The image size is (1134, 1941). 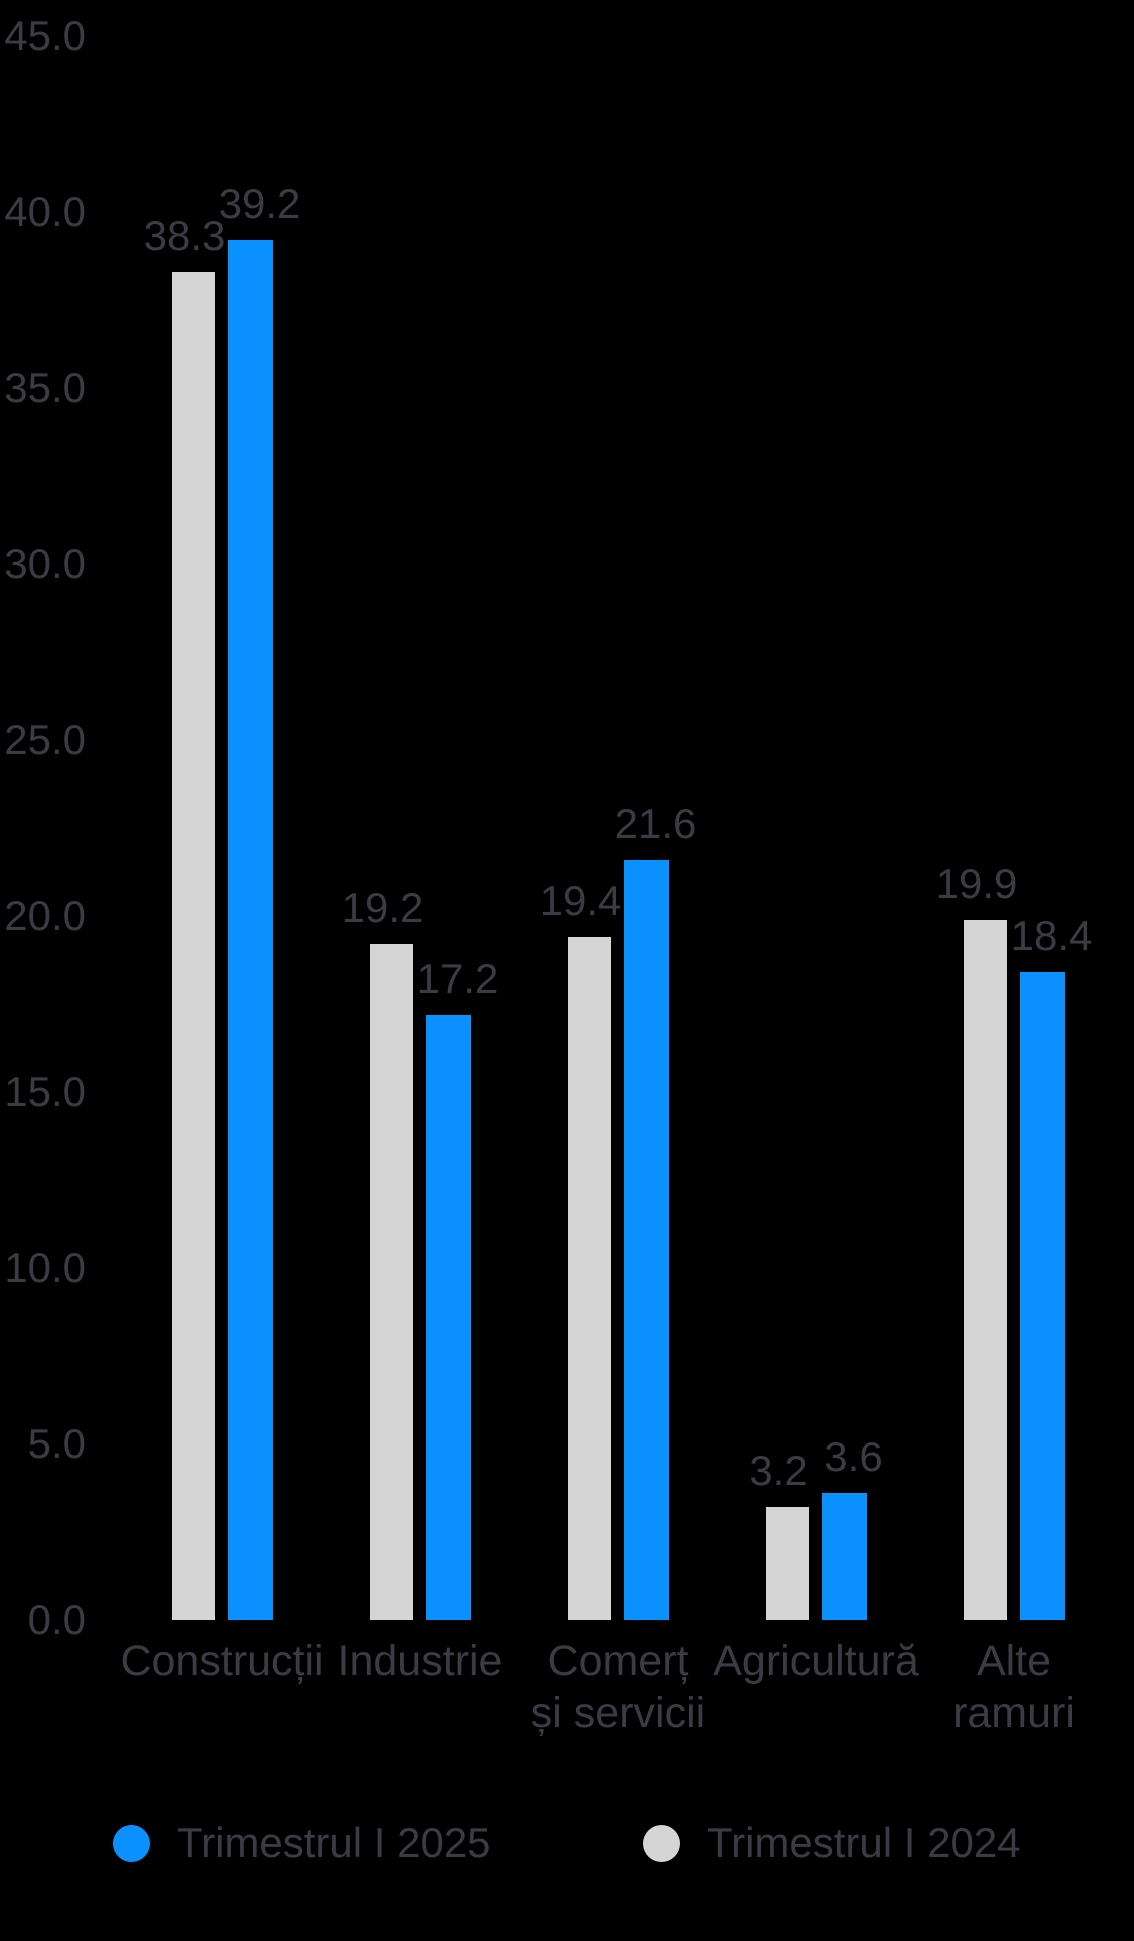 I want to click on bar-value-label: 39.2, so click(x=259, y=203).